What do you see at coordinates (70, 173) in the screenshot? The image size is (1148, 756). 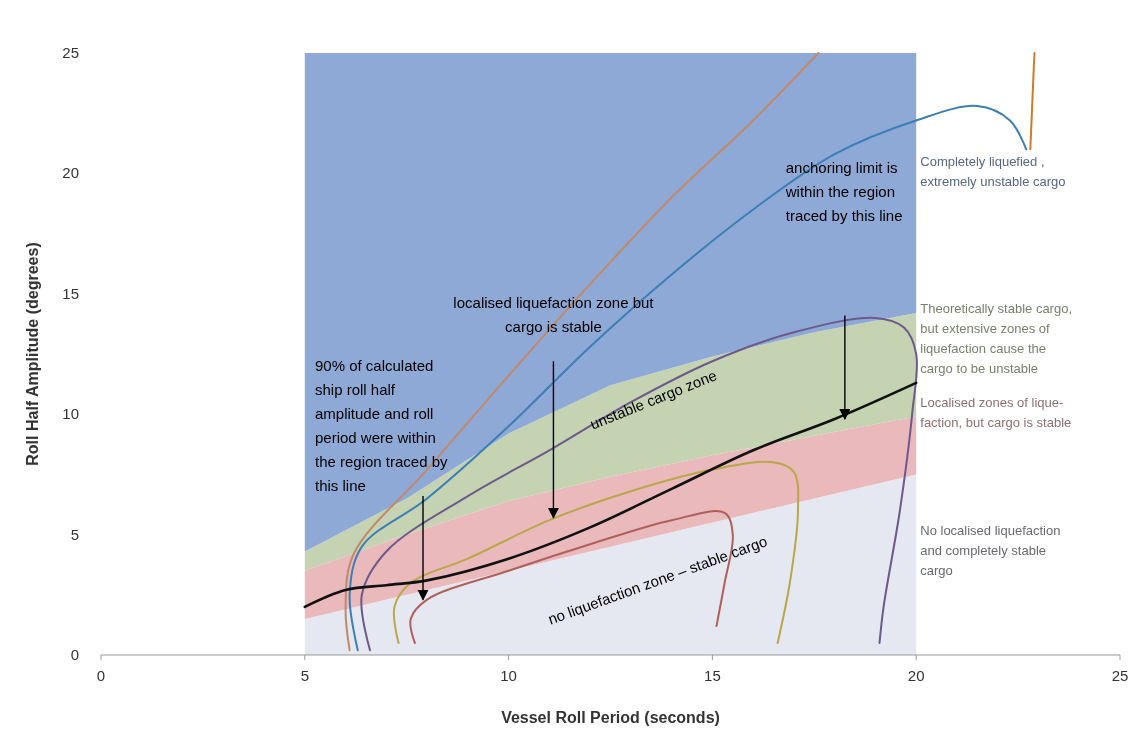 I see `y-tick-label: 20` at bounding box center [70, 173].